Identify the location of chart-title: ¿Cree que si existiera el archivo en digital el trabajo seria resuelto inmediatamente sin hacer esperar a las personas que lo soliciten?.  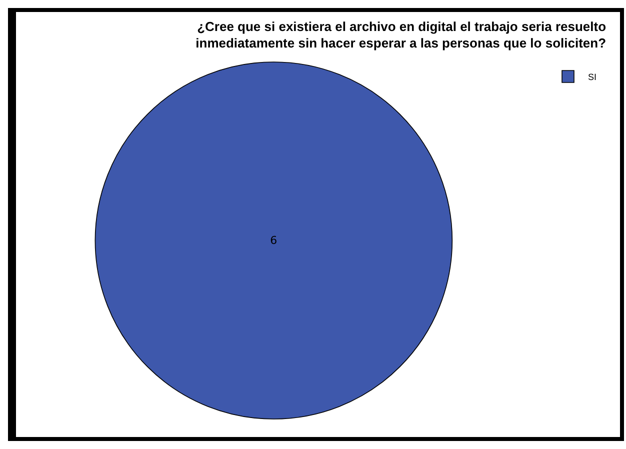
(401, 34).